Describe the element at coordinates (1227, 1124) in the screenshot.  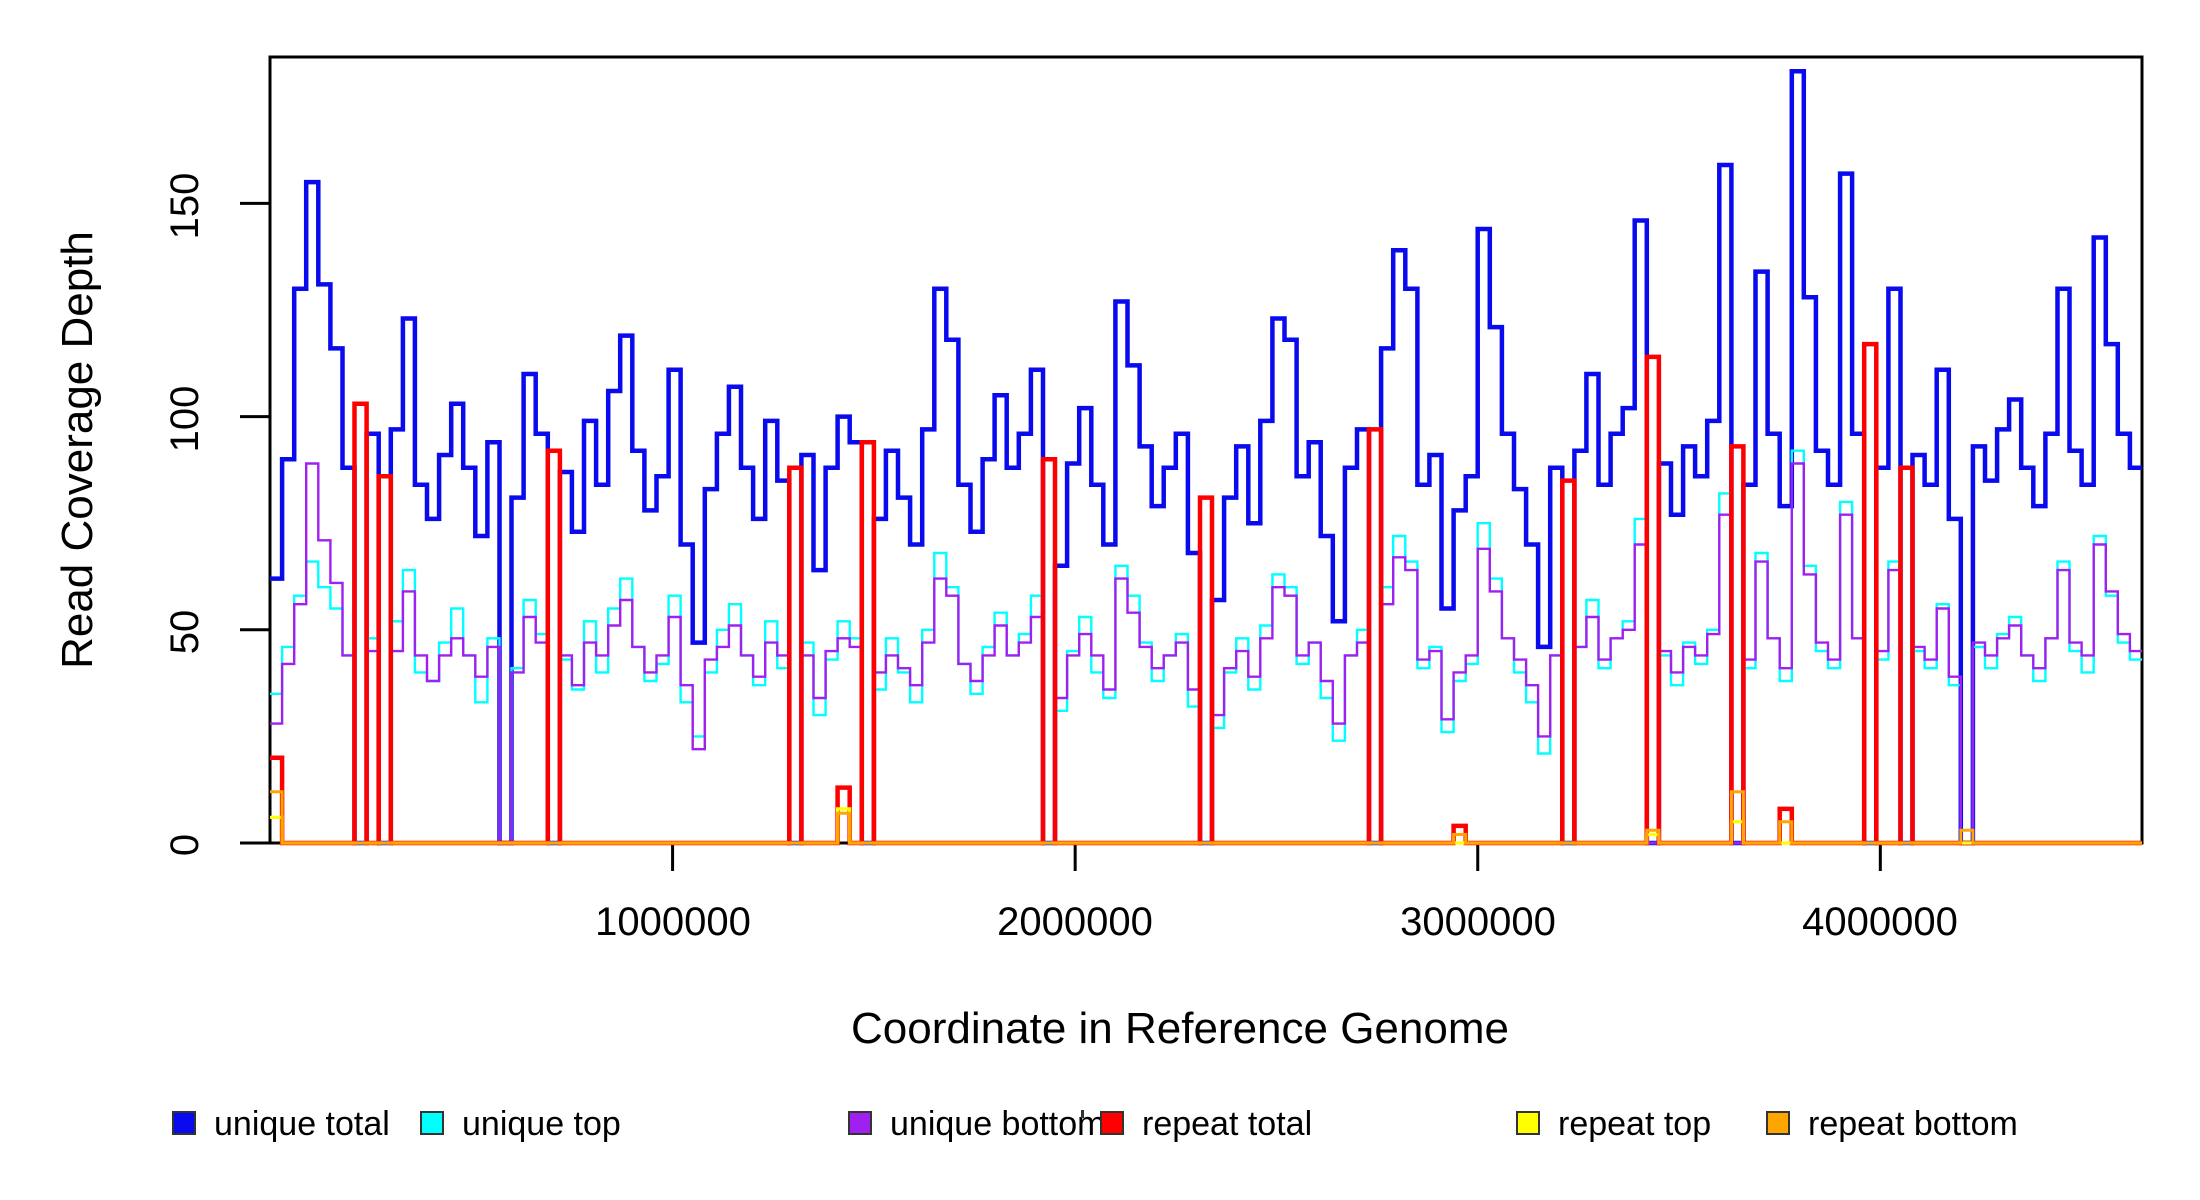
I see `legend-label: repeat total` at that location.